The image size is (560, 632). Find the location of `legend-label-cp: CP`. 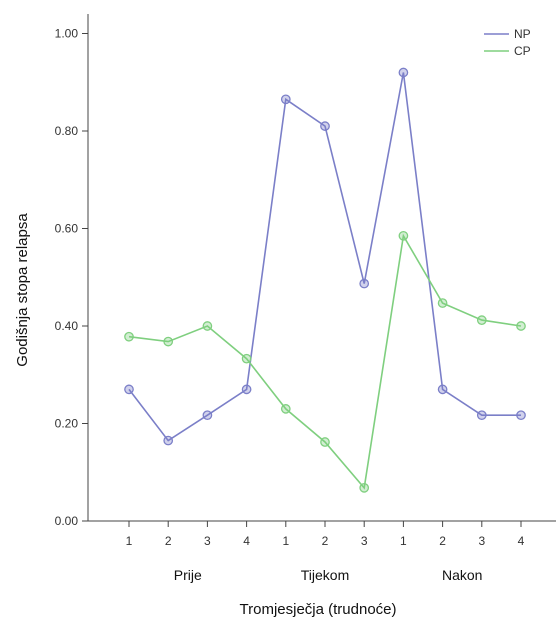

legend-label-cp: CP is located at coordinates (522, 51).